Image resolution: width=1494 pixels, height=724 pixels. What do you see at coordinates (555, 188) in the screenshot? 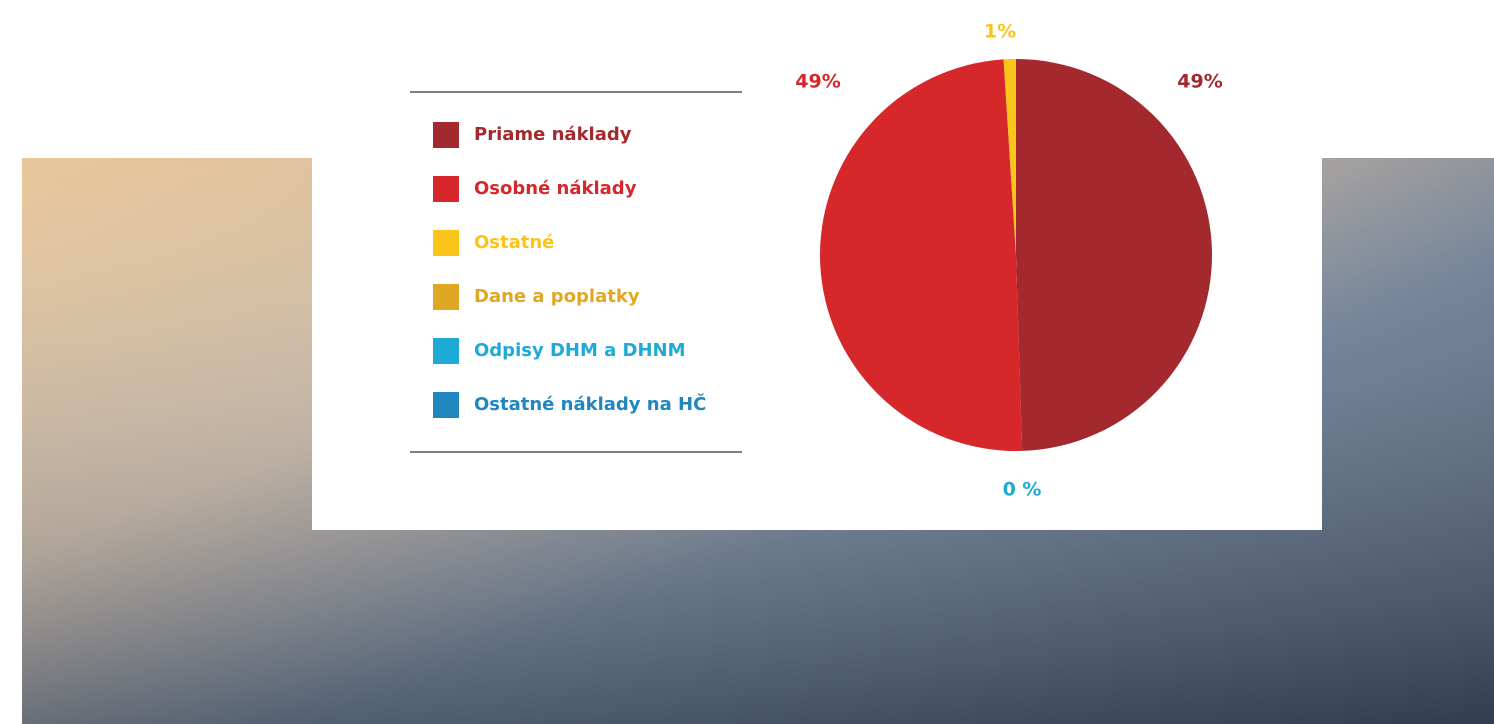
I see `legend-label: Osobné náklady` at bounding box center [555, 188].